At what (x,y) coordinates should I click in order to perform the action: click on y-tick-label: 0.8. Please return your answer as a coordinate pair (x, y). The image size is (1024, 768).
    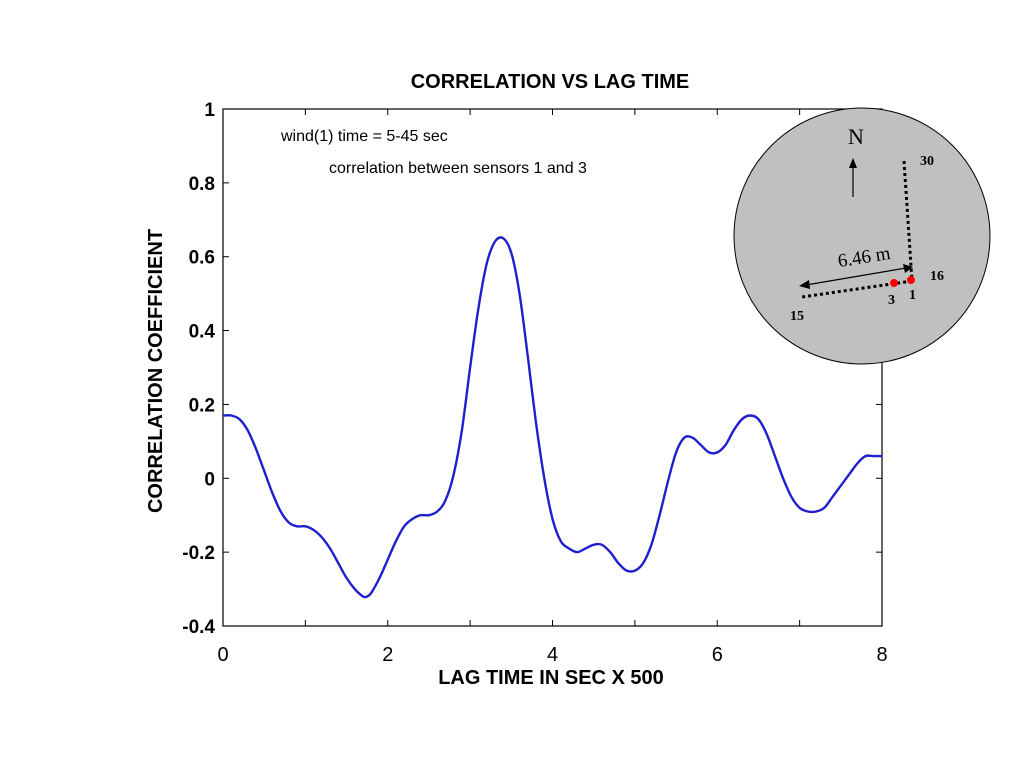
    Looking at the image, I should click on (202, 184).